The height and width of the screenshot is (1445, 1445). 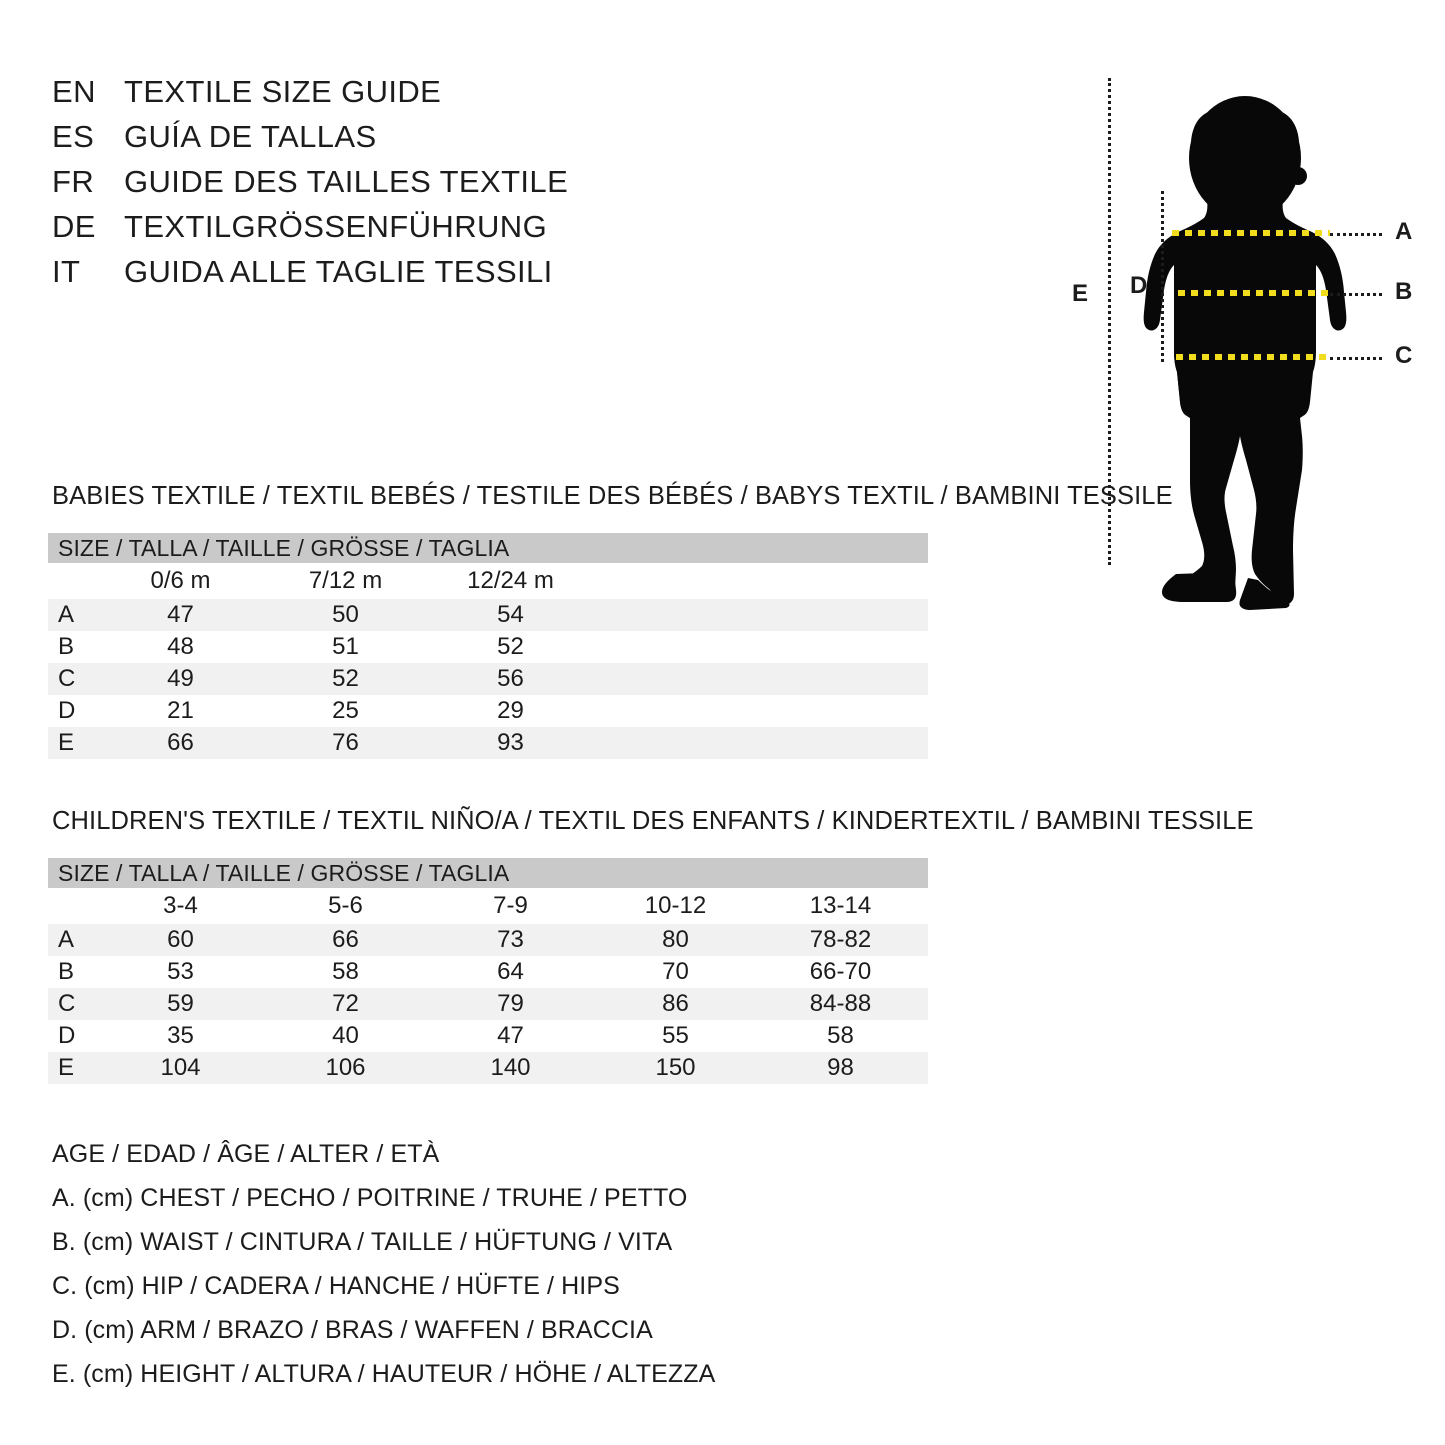 I want to click on children-cell-e-4: 98, so click(x=840, y=1067).